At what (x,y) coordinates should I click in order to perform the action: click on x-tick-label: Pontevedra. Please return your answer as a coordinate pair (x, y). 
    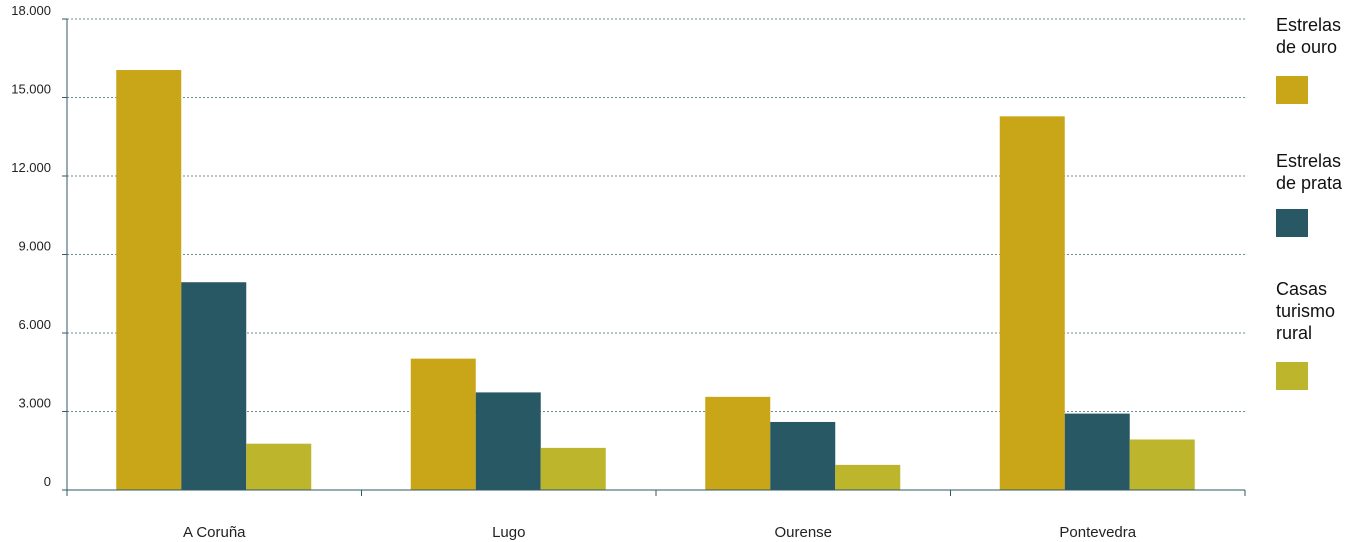
    Looking at the image, I should click on (1097, 532).